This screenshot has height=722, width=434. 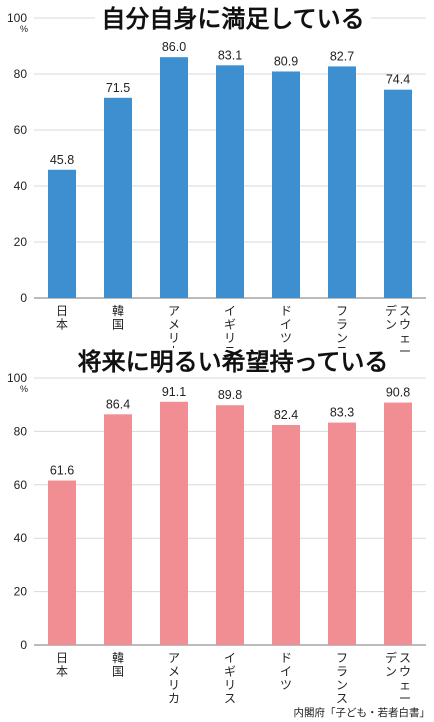 I want to click on chart2-y-tick-label: 40, so click(x=21, y=538).